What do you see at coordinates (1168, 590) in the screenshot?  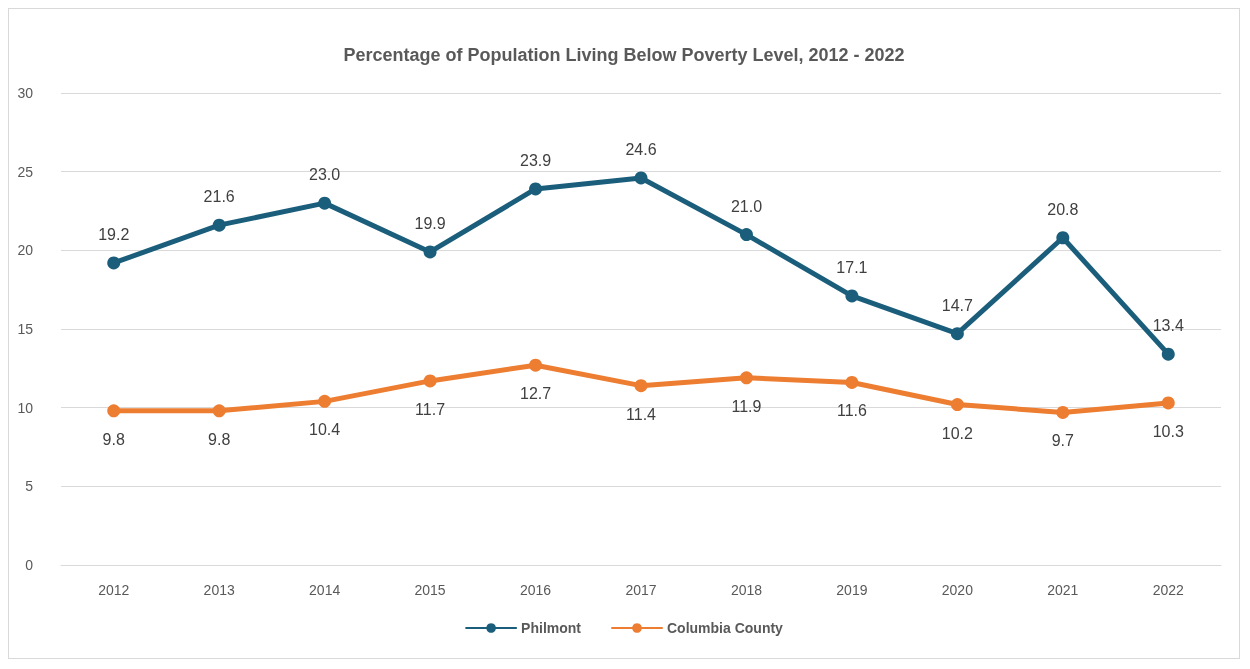 I see `x-tick-label: 2022` at bounding box center [1168, 590].